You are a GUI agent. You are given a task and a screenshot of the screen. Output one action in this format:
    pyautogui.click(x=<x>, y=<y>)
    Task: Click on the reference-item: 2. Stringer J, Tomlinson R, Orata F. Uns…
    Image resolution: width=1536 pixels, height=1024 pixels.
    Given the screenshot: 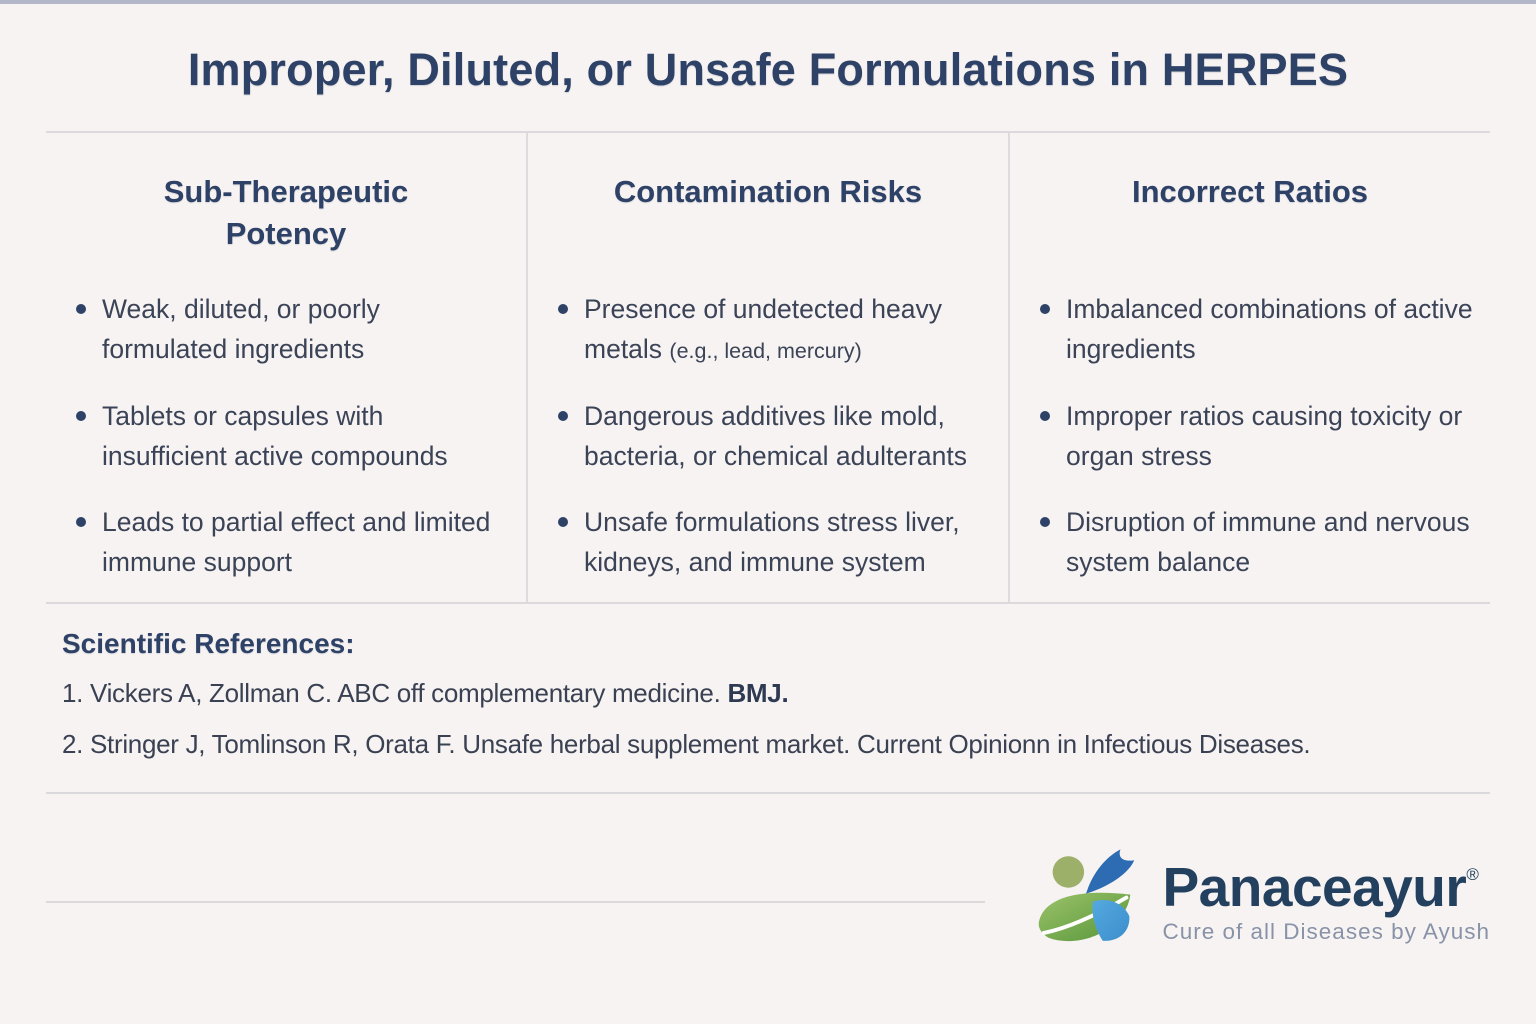 What is the action you would take?
    pyautogui.click(x=776, y=744)
    